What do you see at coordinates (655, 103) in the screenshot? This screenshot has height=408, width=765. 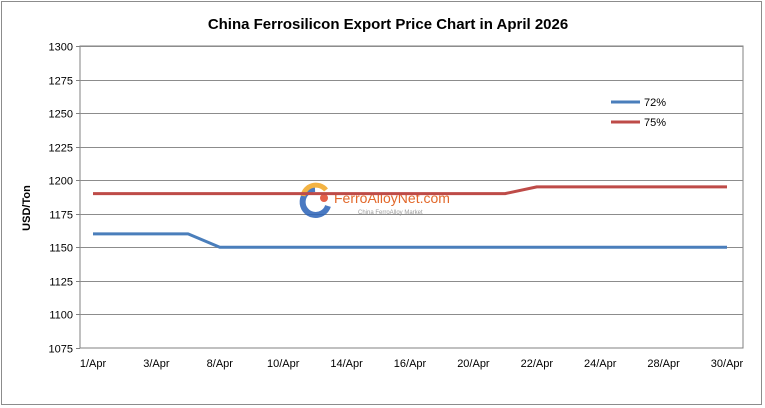 I see `legend-label: 72%` at bounding box center [655, 103].